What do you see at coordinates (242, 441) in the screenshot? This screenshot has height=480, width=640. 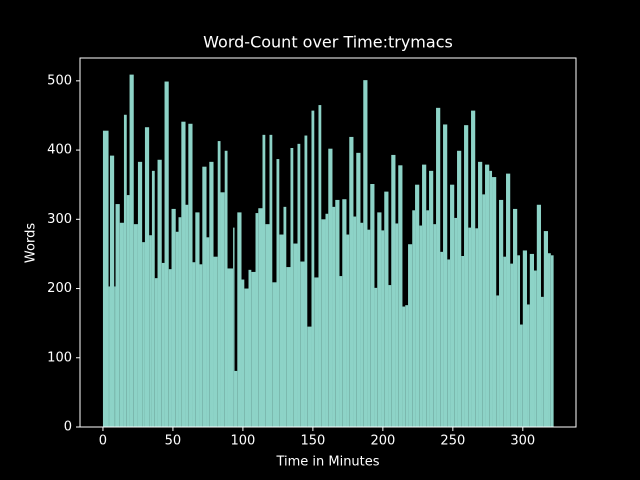 I see `x-tick-label: 100` at bounding box center [242, 441].